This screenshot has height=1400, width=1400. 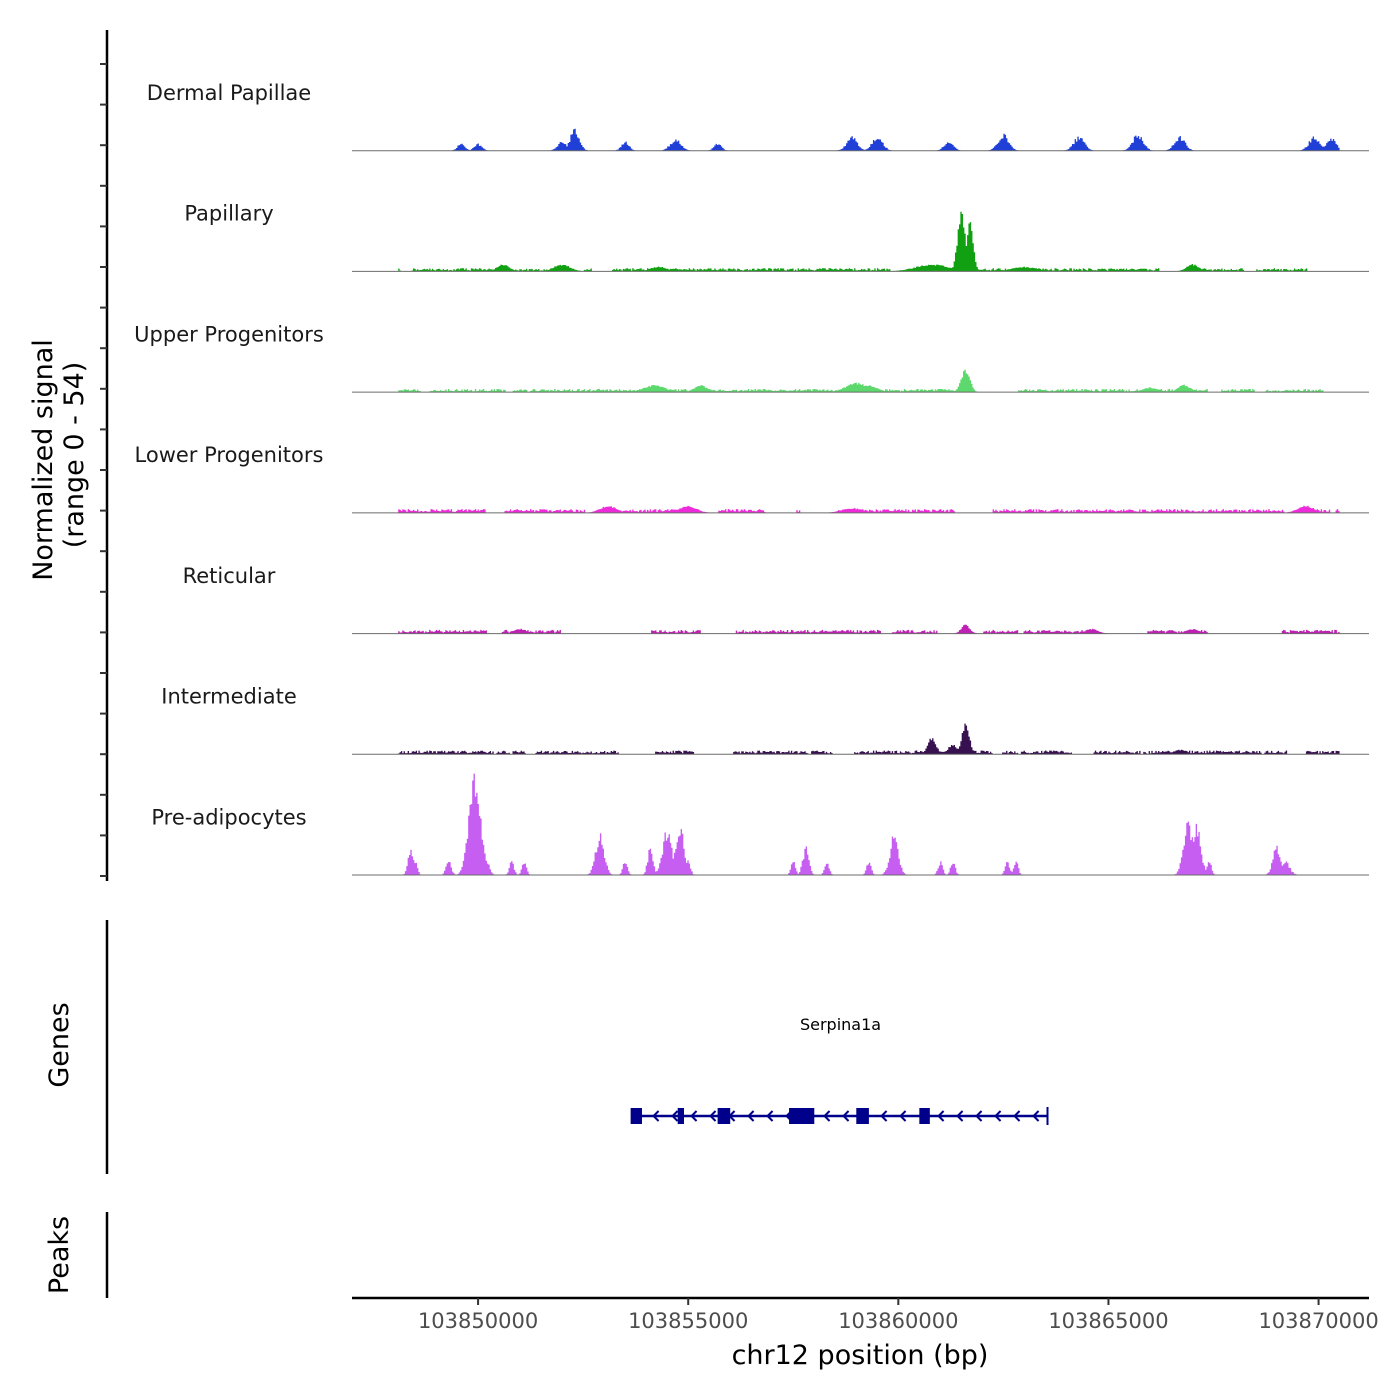 What do you see at coordinates (898, 1321) in the screenshot?
I see `x-tick-label: 103860000` at bounding box center [898, 1321].